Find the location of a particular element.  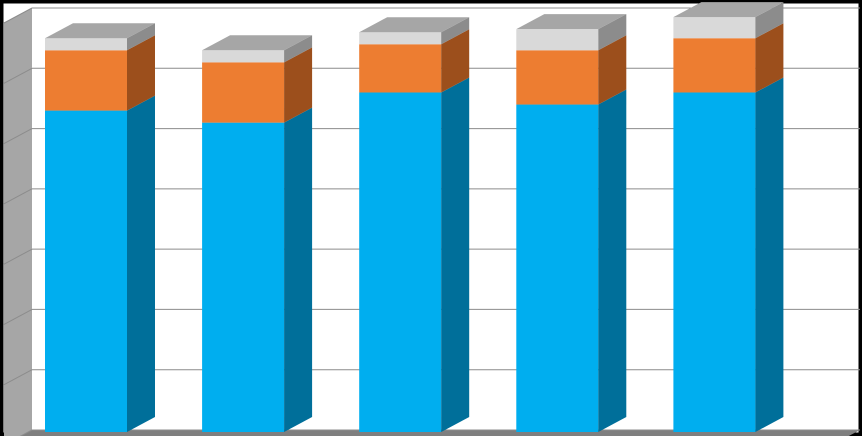

bar-2-series-3-front is located at coordinates (243, 56).